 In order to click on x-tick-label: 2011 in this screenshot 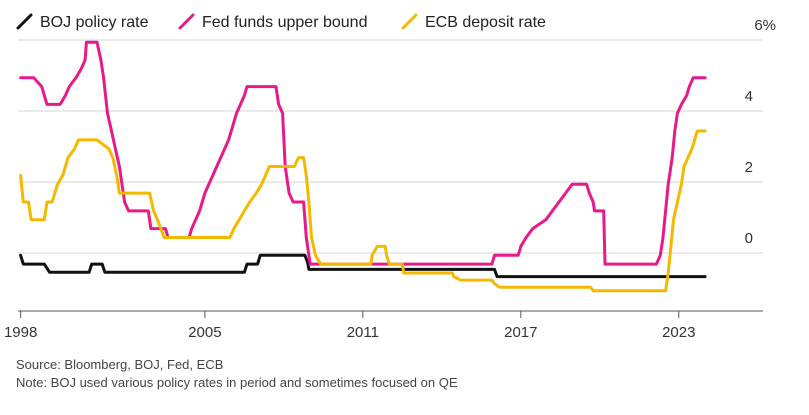, I will do `click(363, 332)`.